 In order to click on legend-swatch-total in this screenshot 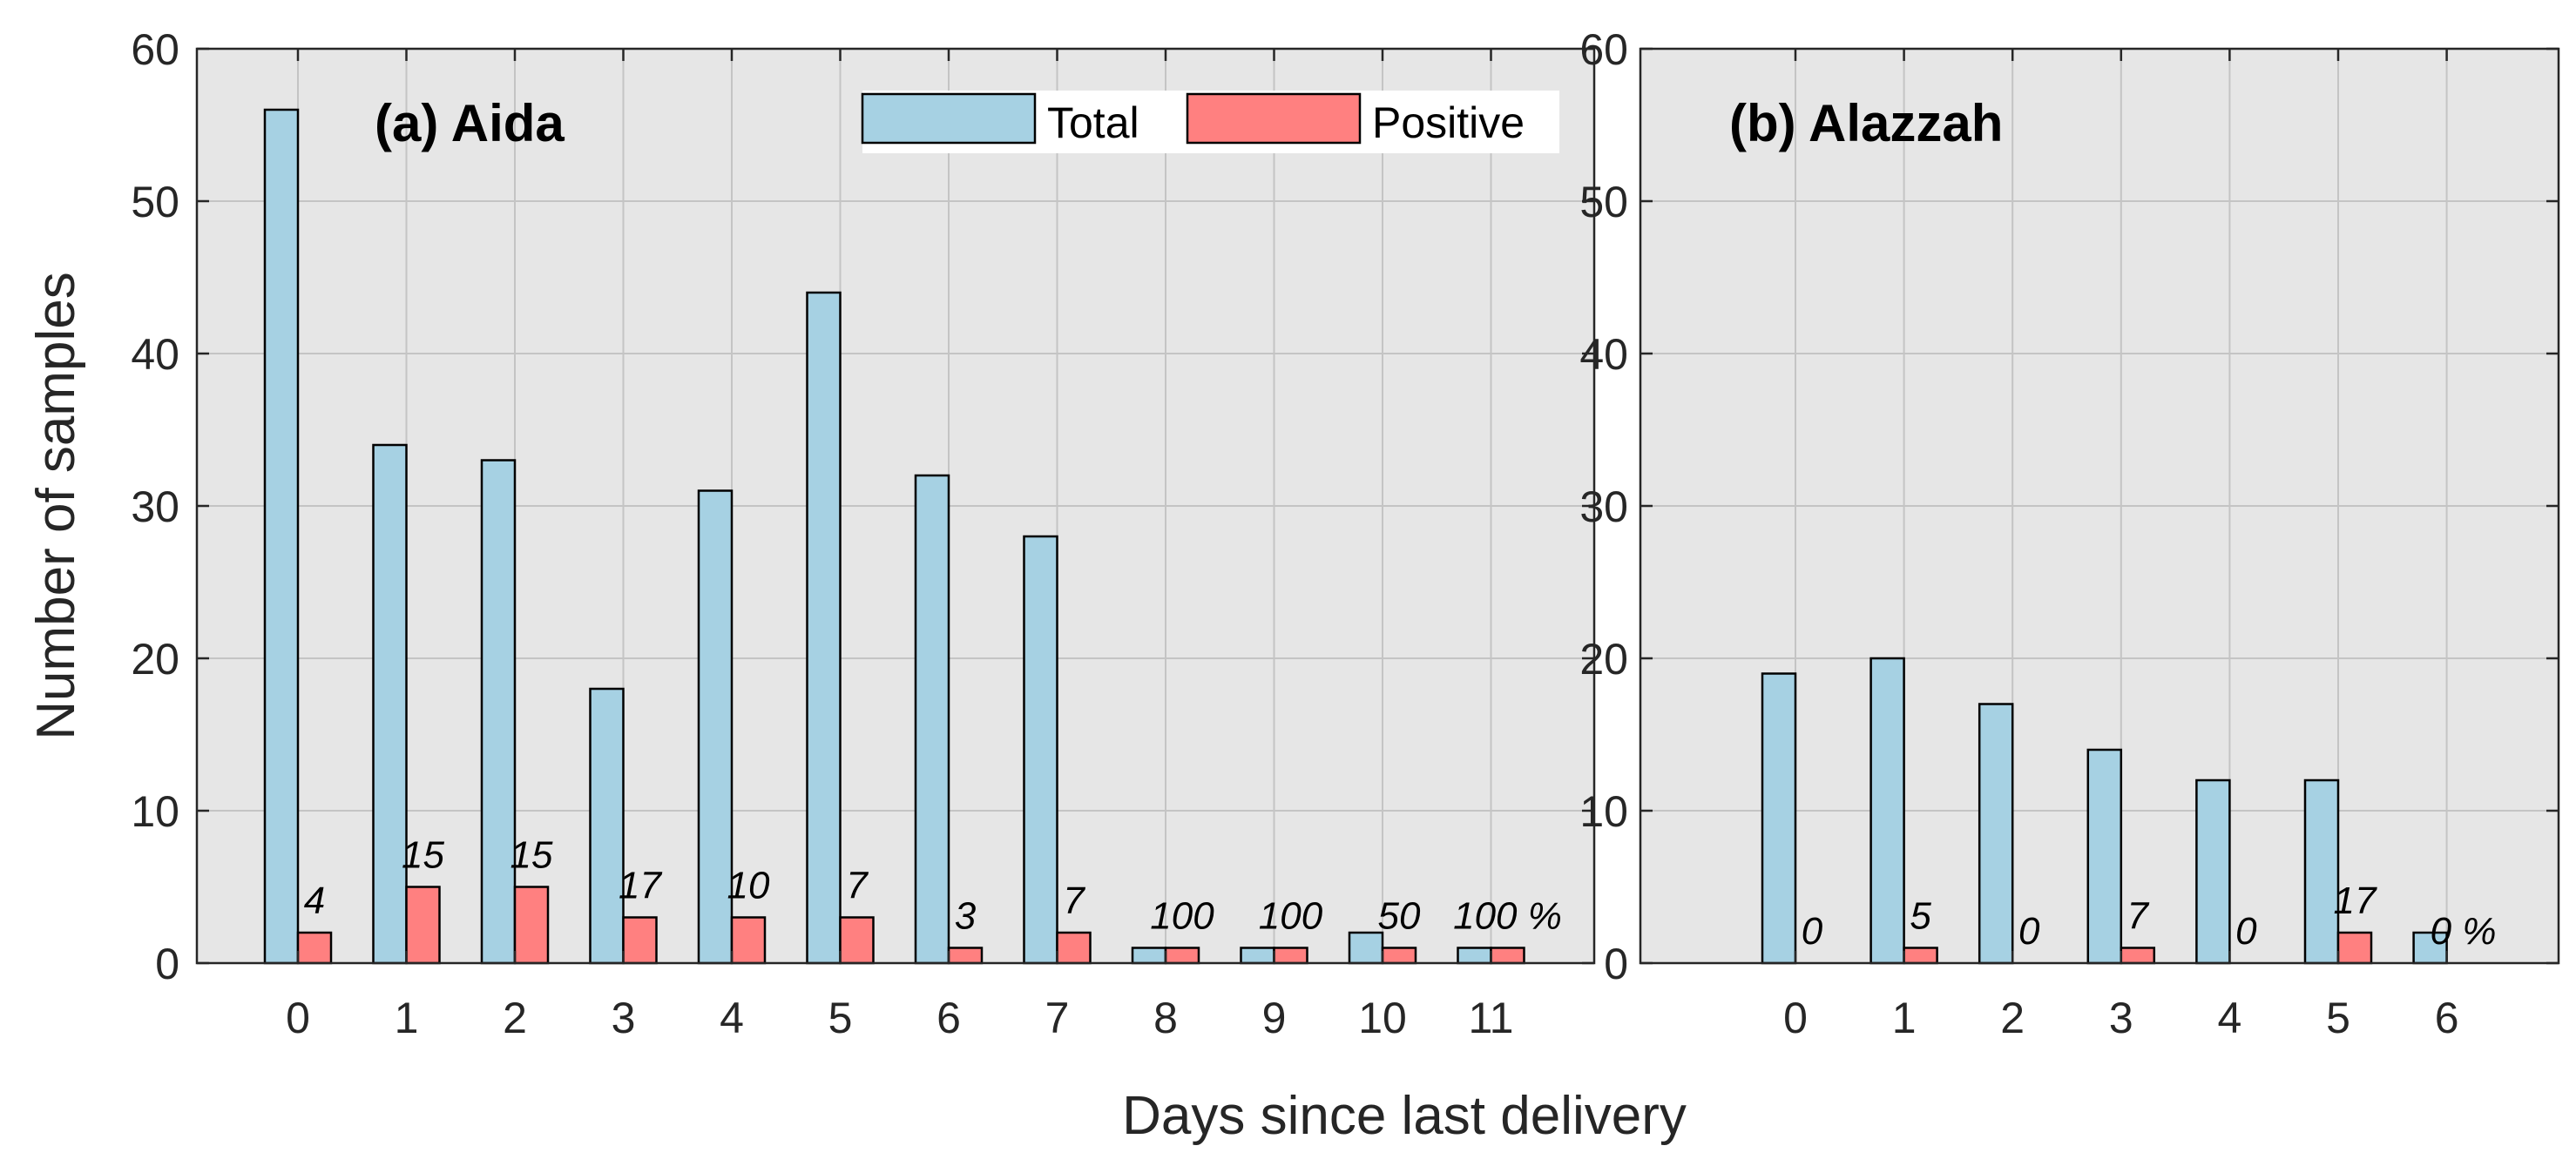, I will do `click(949, 118)`.